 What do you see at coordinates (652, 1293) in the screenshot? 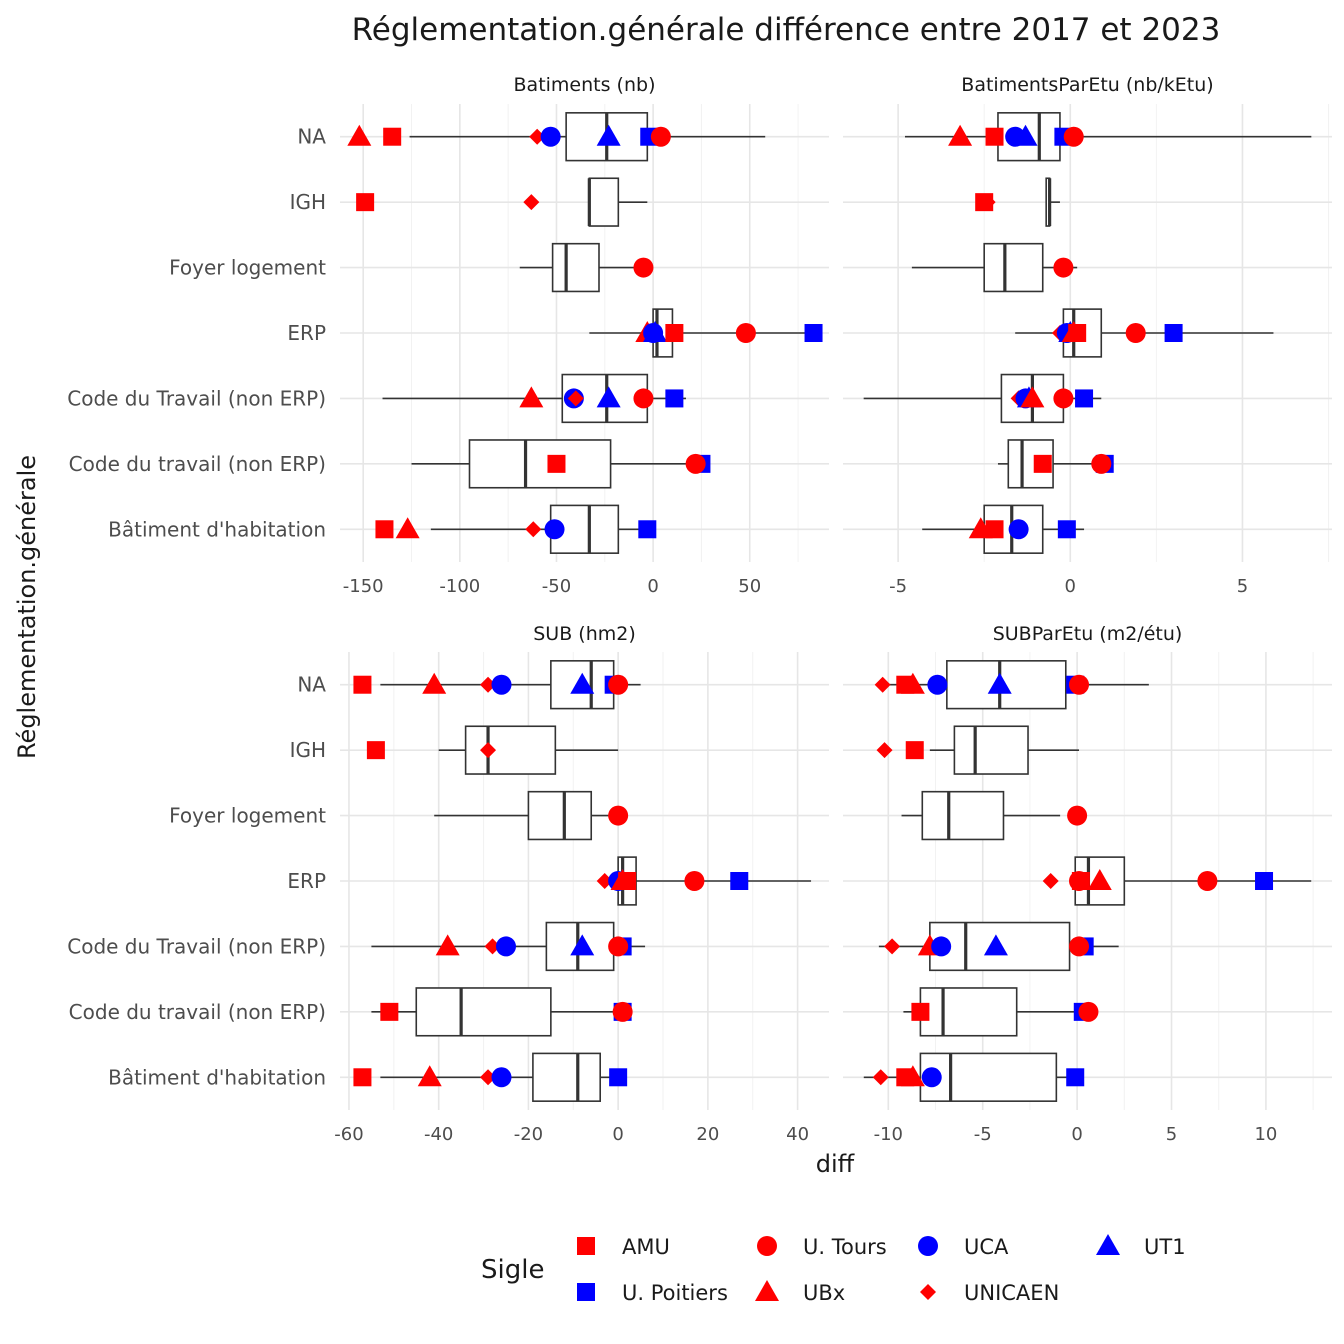
I see `legend-item-u-poitiers: U. Poitiers` at bounding box center [652, 1293].